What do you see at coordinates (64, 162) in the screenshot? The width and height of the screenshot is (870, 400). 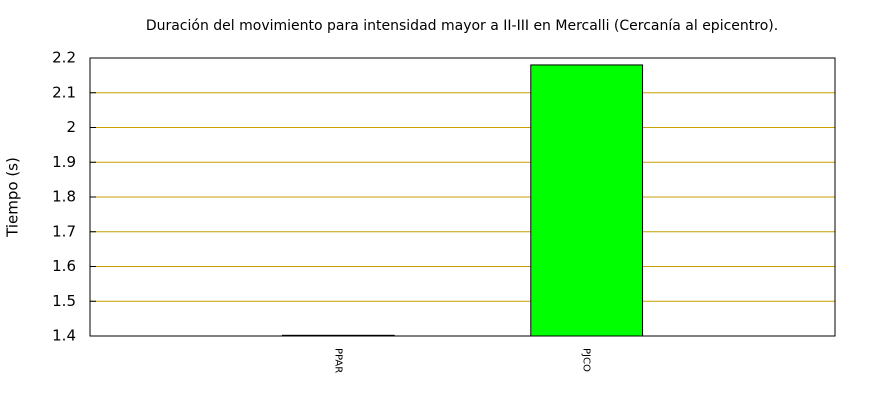 I see `y-tick-label: 1.9` at bounding box center [64, 162].